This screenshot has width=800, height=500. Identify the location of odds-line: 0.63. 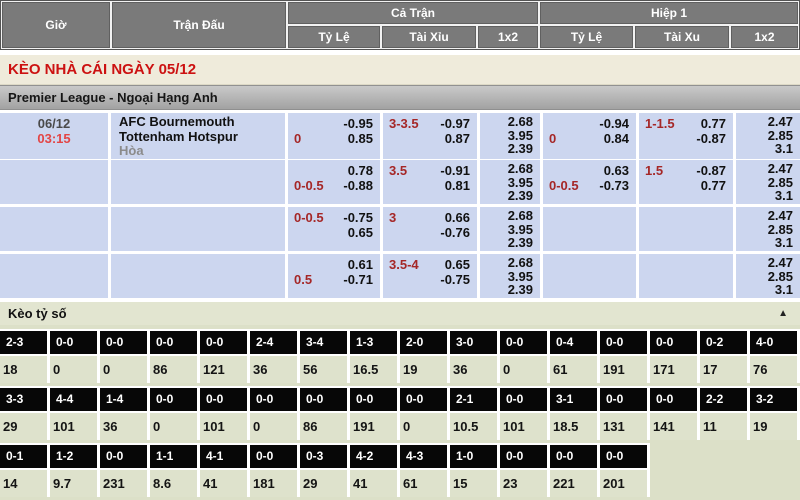
(589, 170).